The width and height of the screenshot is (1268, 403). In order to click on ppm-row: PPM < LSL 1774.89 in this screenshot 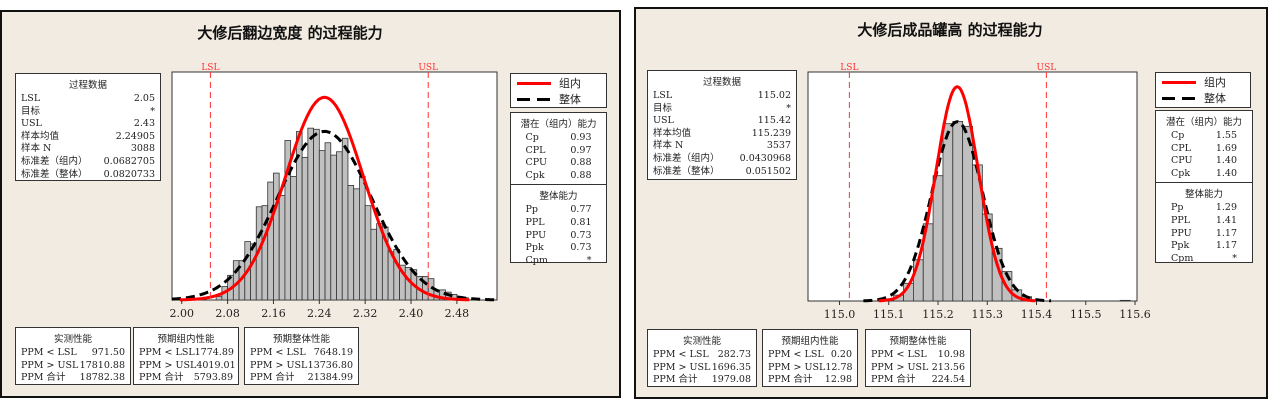, I will do `click(186, 353)`.